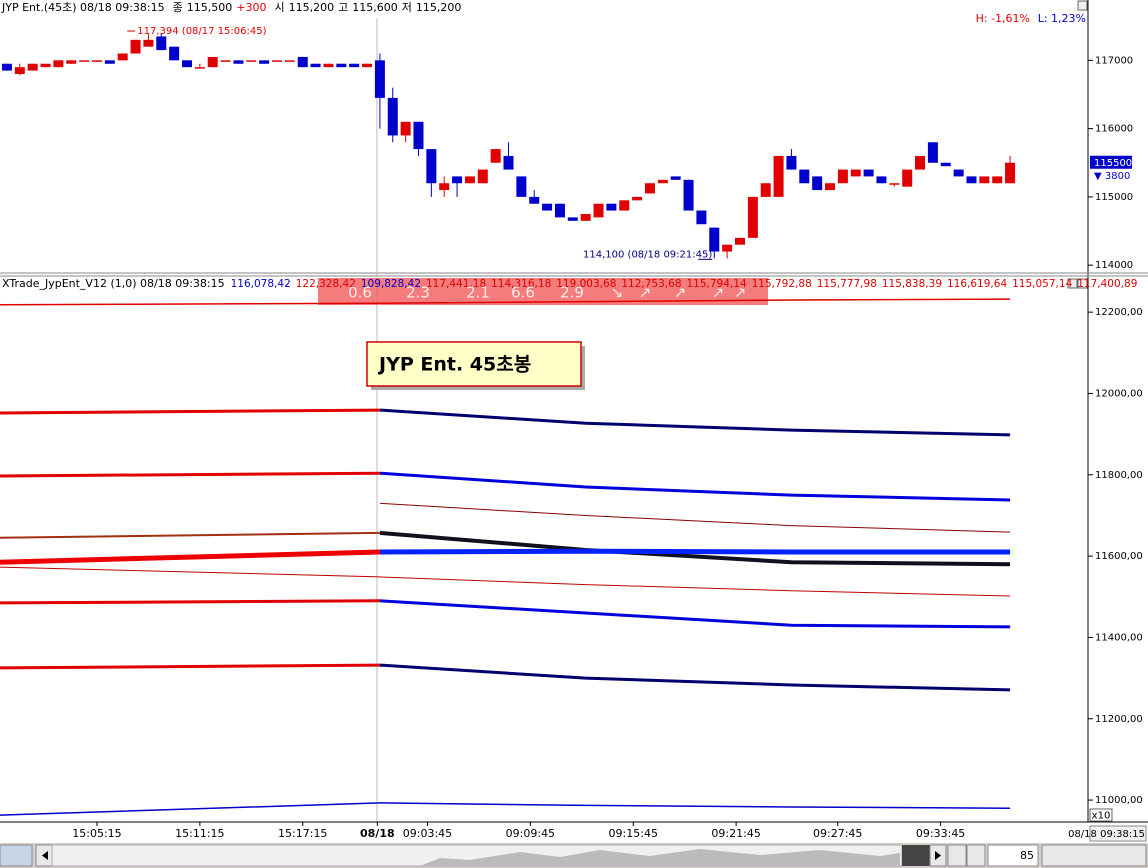 The width and height of the screenshot is (1148, 868). Describe the element at coordinates (1101, 815) in the screenshot. I see `scale-box` at that location.